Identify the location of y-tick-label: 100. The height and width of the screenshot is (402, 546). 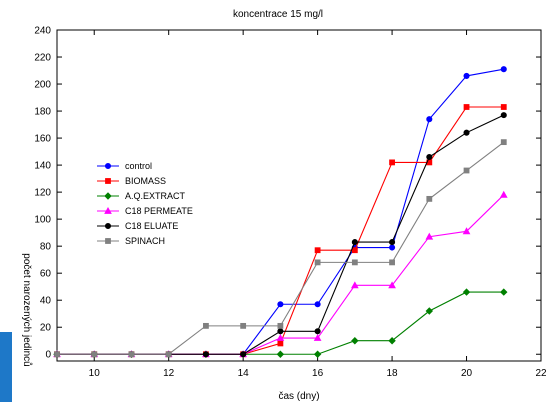
(42, 220).